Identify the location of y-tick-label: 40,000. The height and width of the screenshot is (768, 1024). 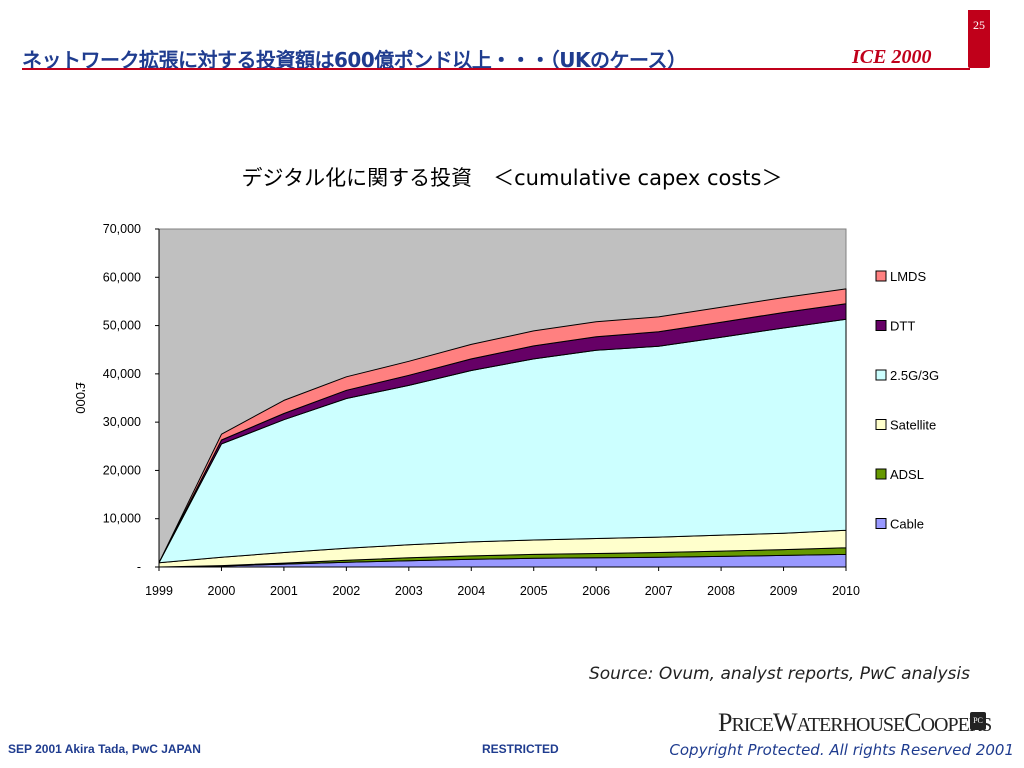
(122, 374).